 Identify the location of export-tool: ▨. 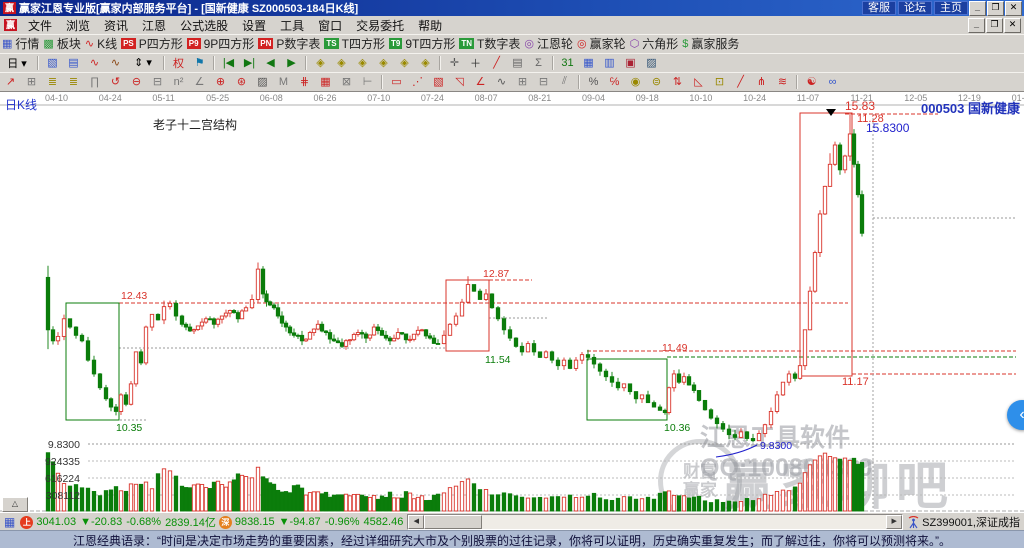
(651, 63).